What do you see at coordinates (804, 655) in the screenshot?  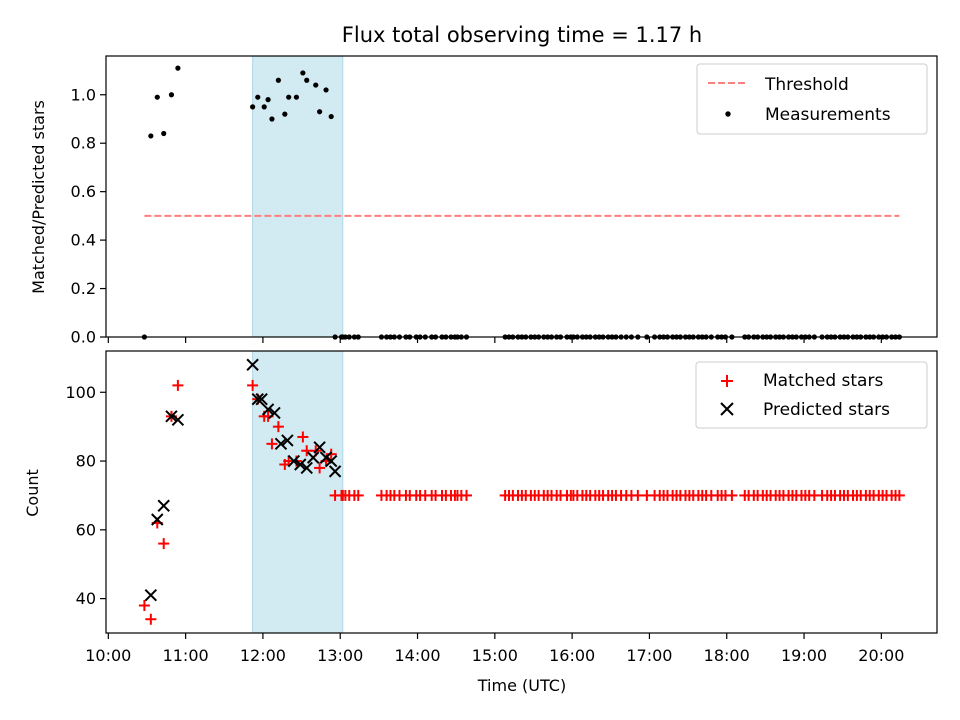 I see `bottom-x-tick-label: 19:00` at bounding box center [804, 655].